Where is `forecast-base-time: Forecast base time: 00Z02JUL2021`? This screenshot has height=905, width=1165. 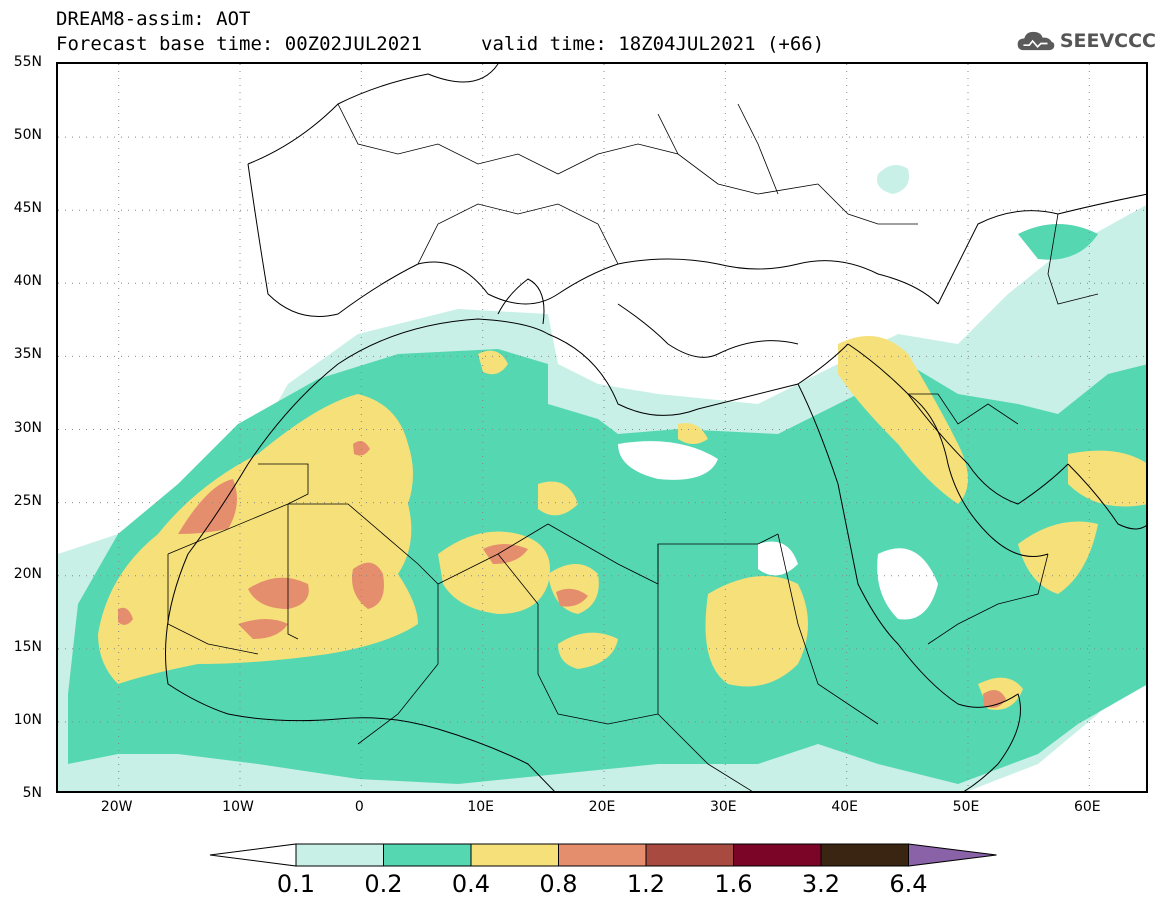
forecast-base-time: Forecast base time: 00Z02JUL2021 is located at coordinates (239, 44).